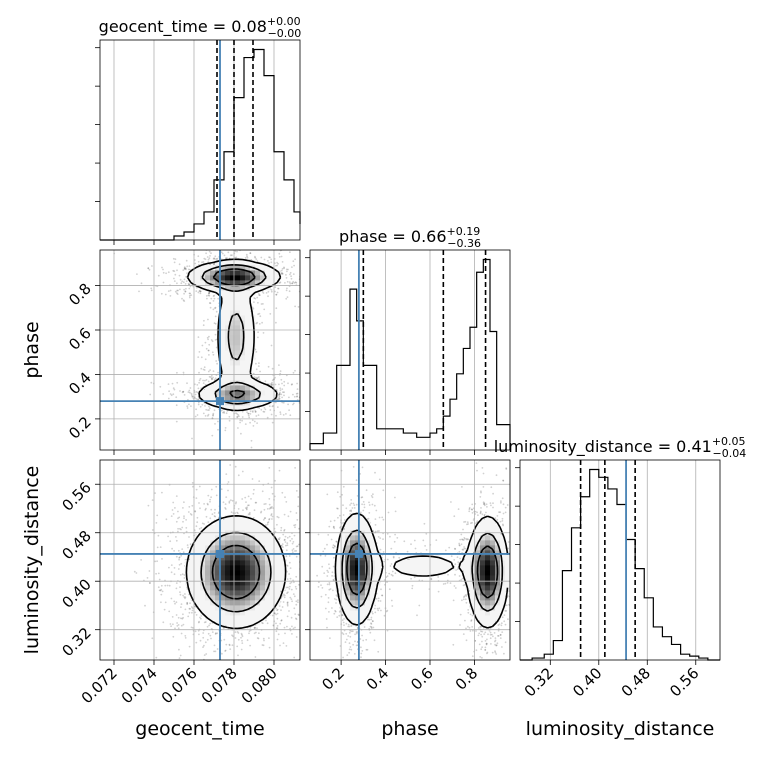 The height and width of the screenshot is (760, 760). Describe the element at coordinates (620, 447) in the screenshot. I see `panel-title: luminosity_distance = 0.41+0.05 −0.04` at that location.